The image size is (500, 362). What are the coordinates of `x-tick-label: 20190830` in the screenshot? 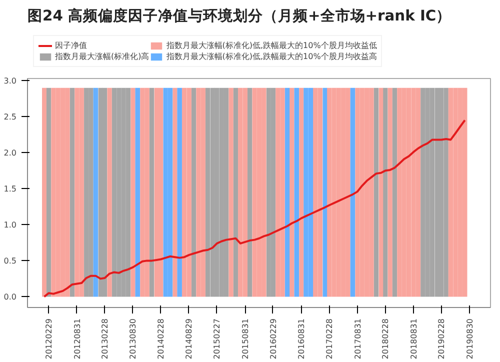 It's located at (469, 339).